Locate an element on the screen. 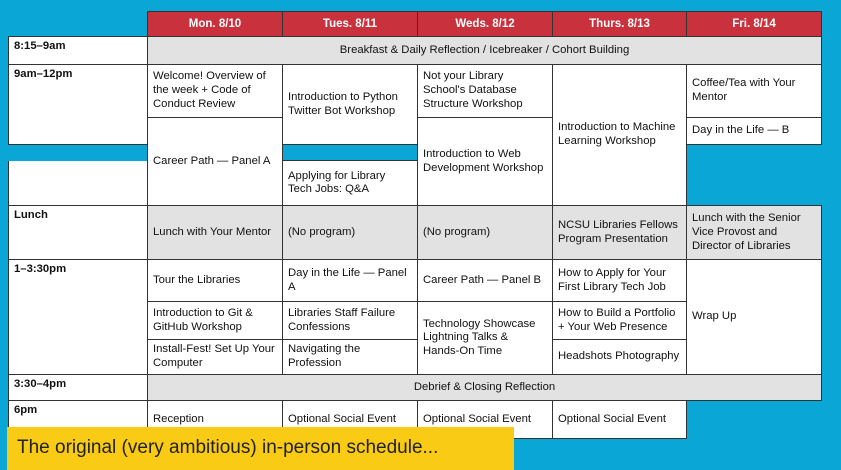 Image resolution: width=841 pixels, height=470 pixels. day-header-mon: Mon. 8/10 is located at coordinates (215, 24).